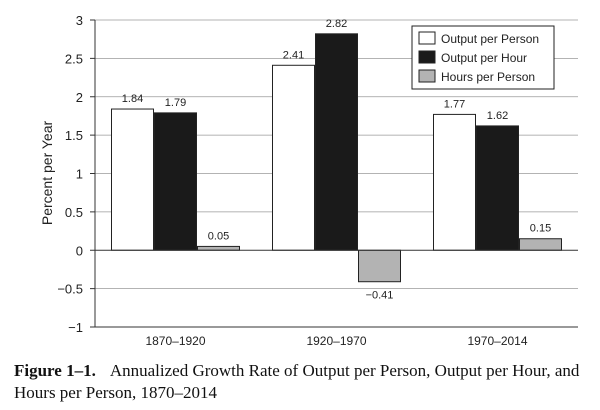 The width and height of the screenshot is (600, 410). What do you see at coordinates (380, 296) in the screenshot?
I see `data-label: −0.41` at bounding box center [380, 296].